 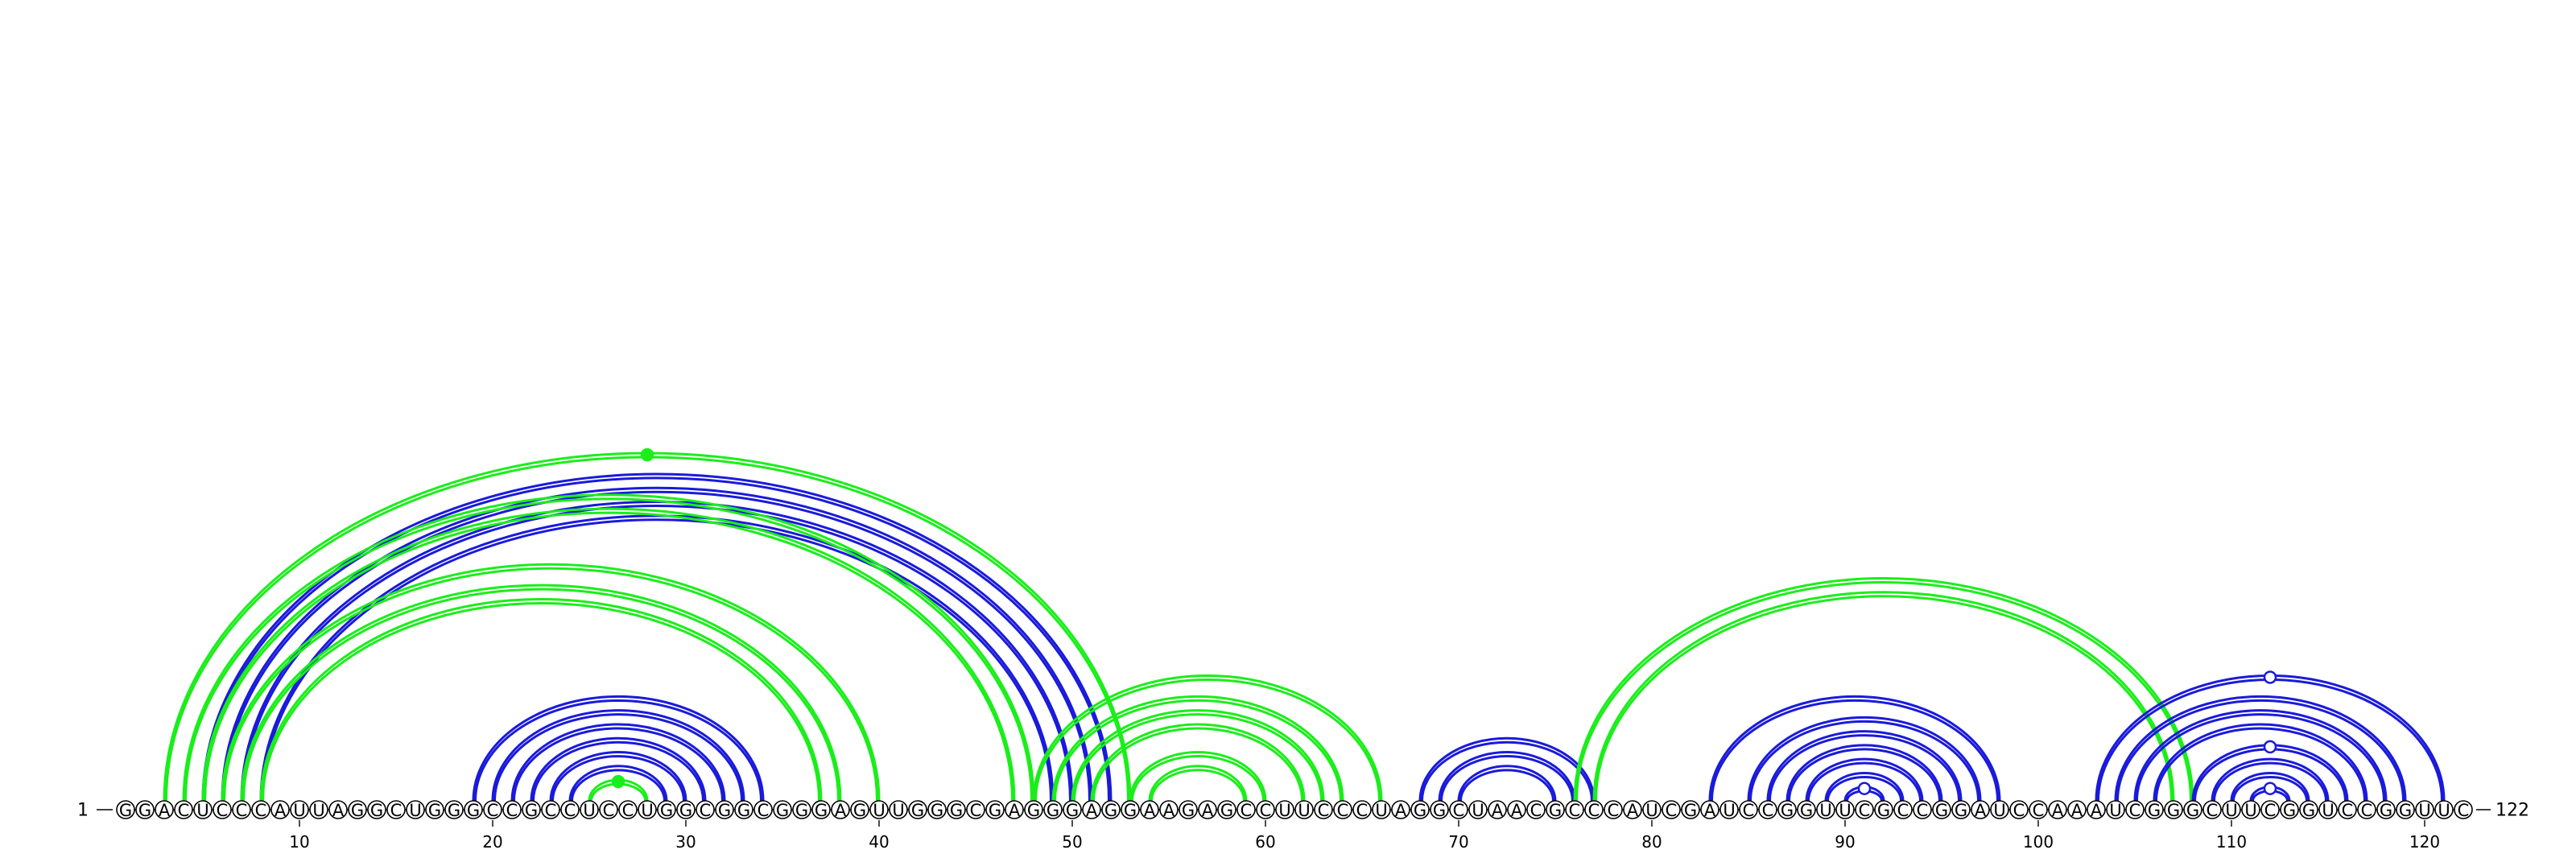 I want to click on tick-label: 20, so click(x=492, y=842).